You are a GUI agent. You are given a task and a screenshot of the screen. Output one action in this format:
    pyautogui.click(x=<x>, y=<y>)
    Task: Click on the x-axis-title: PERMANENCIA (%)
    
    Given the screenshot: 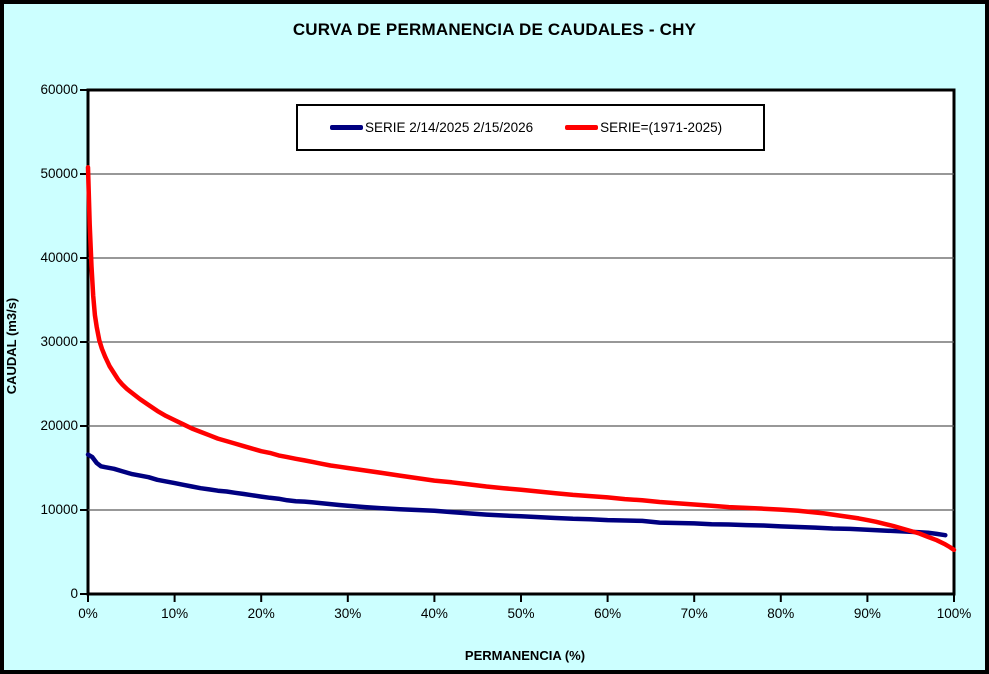 What is the action you would take?
    pyautogui.click(x=525, y=655)
    